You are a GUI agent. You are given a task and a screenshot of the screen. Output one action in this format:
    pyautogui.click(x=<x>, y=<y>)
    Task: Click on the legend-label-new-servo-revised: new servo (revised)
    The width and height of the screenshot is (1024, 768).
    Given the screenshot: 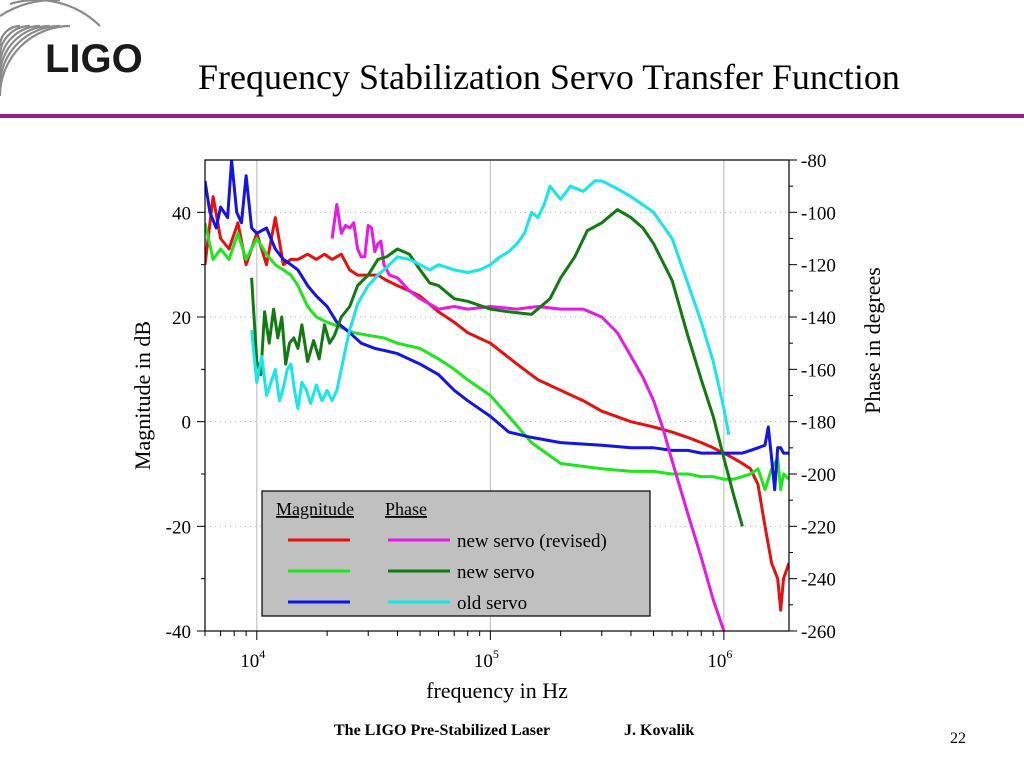 What is the action you would take?
    pyautogui.click(x=532, y=541)
    